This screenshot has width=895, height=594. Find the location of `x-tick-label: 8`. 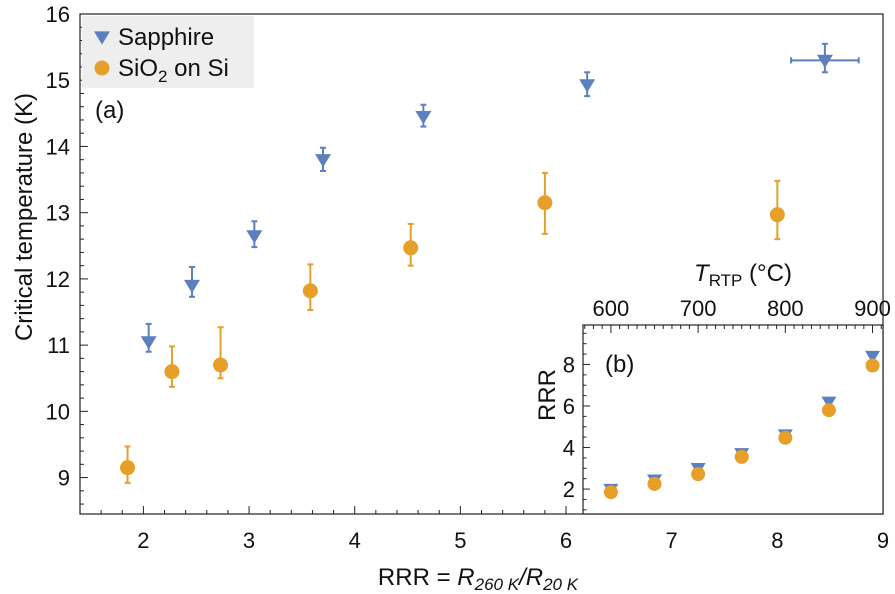

x-tick-label: 8 is located at coordinates (777, 540).